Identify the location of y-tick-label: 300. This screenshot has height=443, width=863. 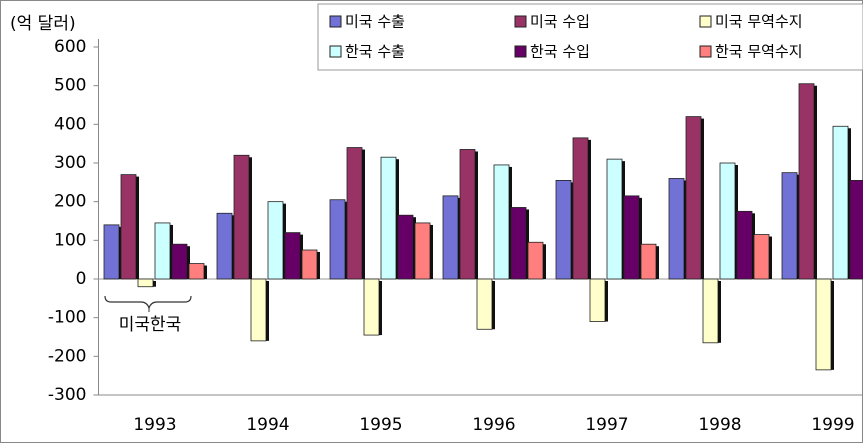
(70, 163).